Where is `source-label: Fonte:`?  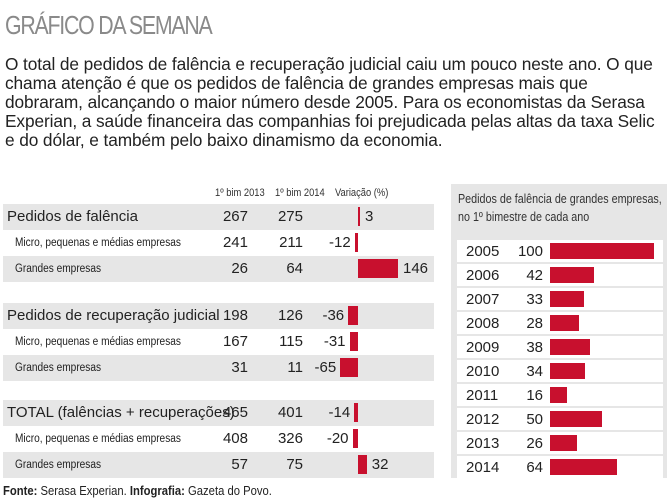 source-label: Fonte: is located at coordinates (20, 491).